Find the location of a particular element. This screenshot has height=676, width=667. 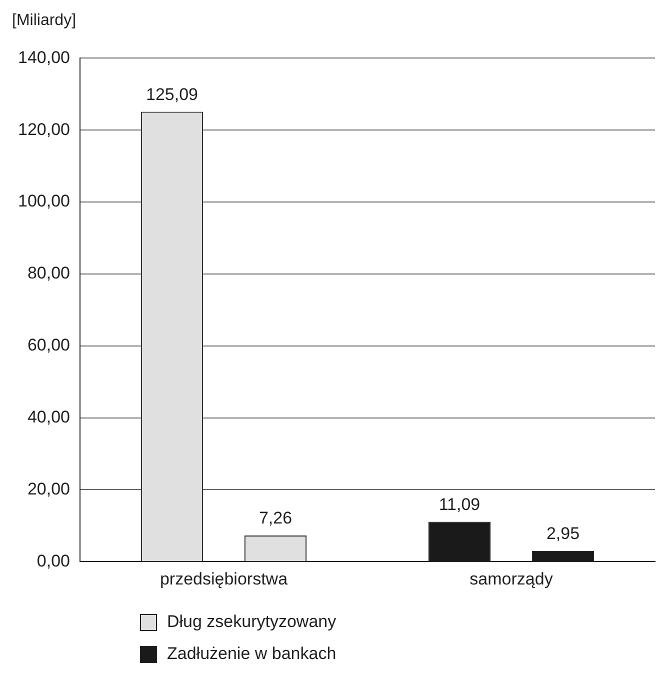

data-label: 7,26 is located at coordinates (275, 518).